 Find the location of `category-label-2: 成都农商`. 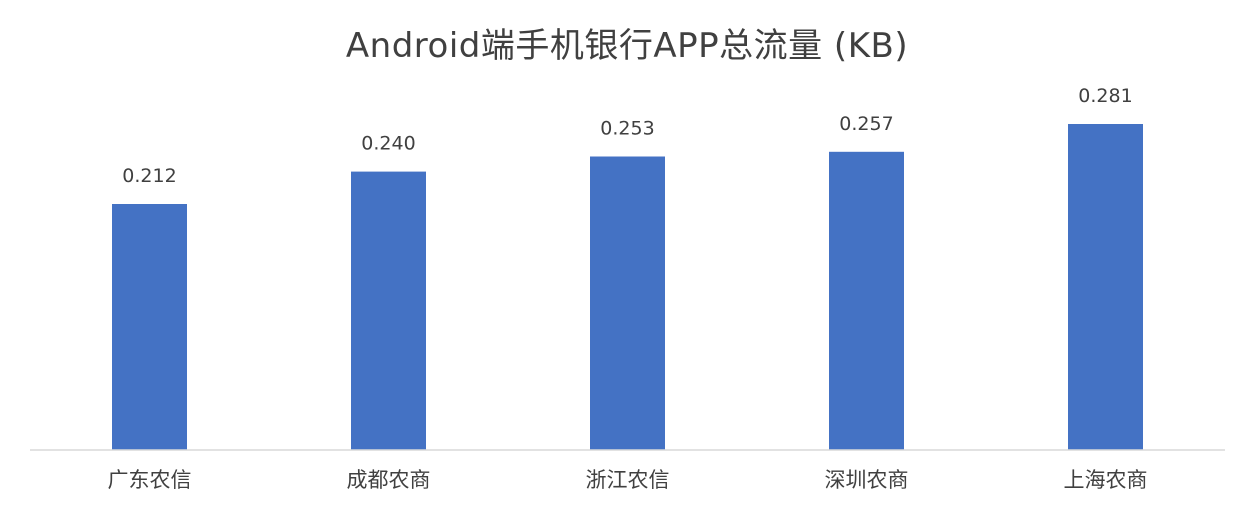

category-label-2: 成都农商 is located at coordinates (389, 480).